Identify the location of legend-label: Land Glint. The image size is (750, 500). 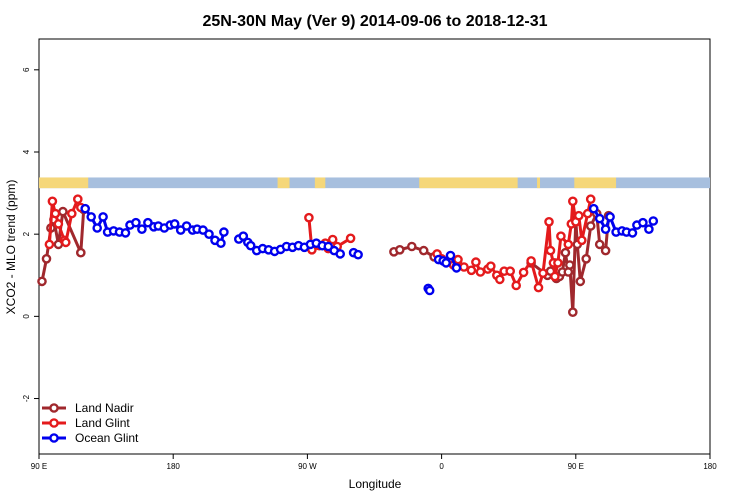
(102, 423).